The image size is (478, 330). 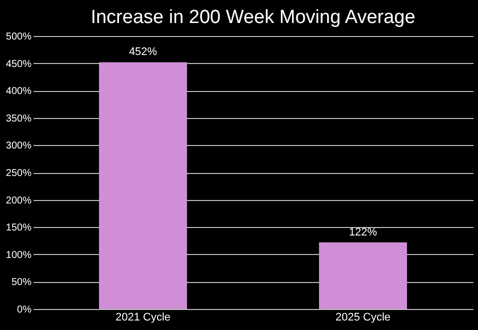 I want to click on y-tick-label: 350%, so click(x=19, y=118).